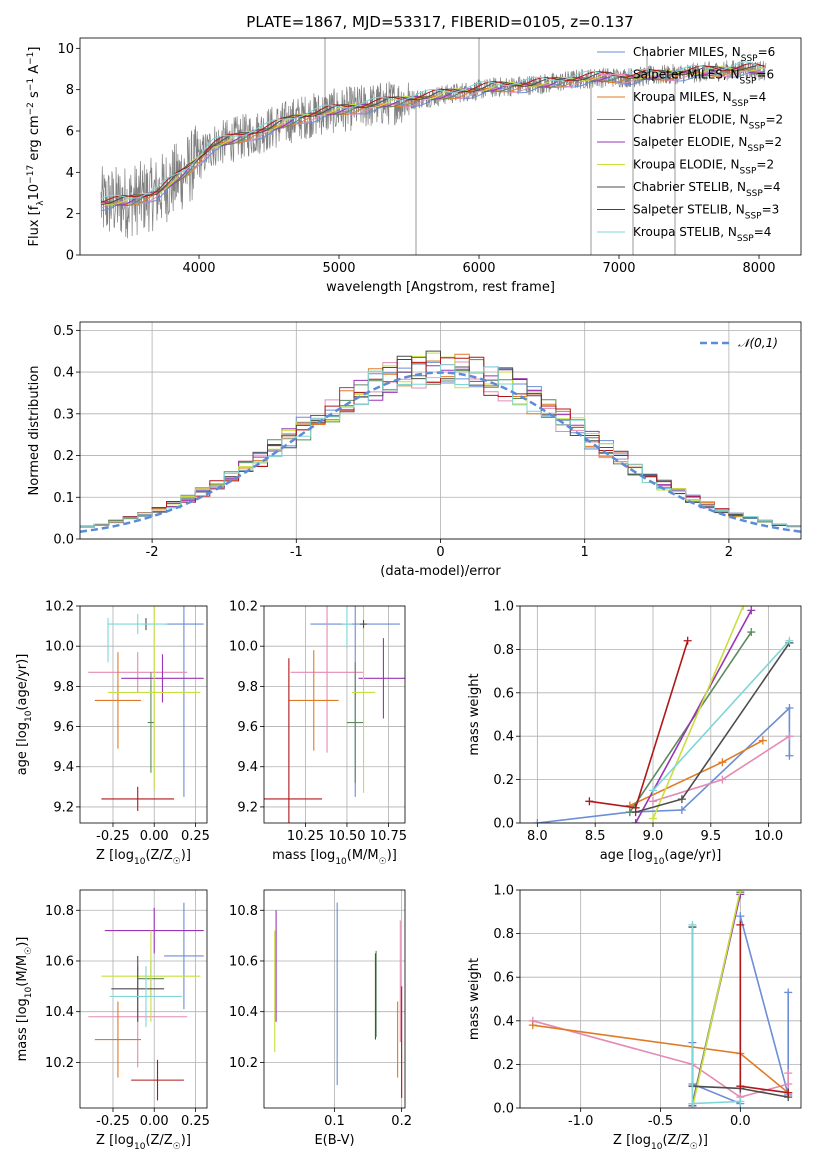 The width and height of the screenshot is (819, 1170). What do you see at coordinates (729, 552) in the screenshot?
I see `x-tick-label: 2` at bounding box center [729, 552].